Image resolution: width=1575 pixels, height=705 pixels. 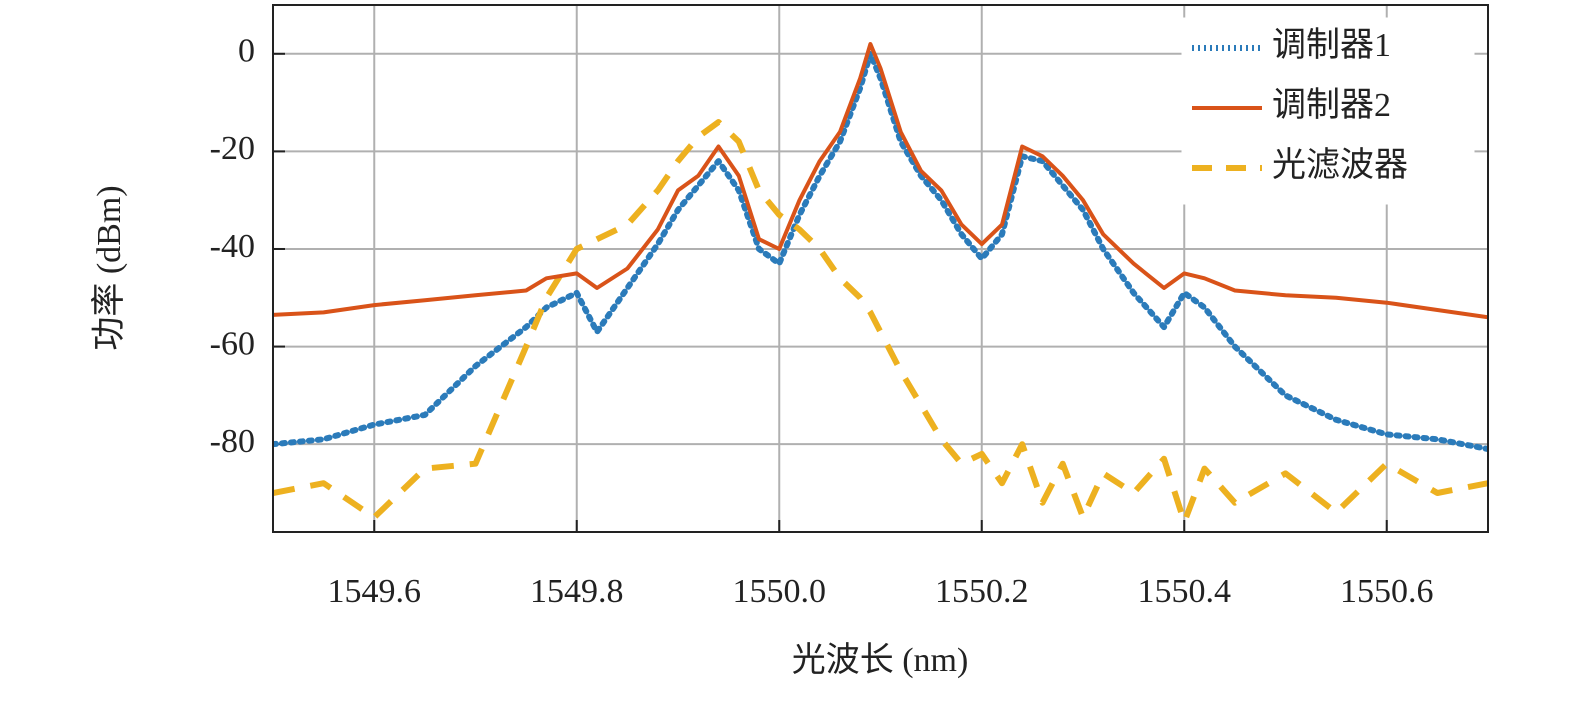 I want to click on x-axis-label: 光波长 (nm), so click(x=880, y=660).